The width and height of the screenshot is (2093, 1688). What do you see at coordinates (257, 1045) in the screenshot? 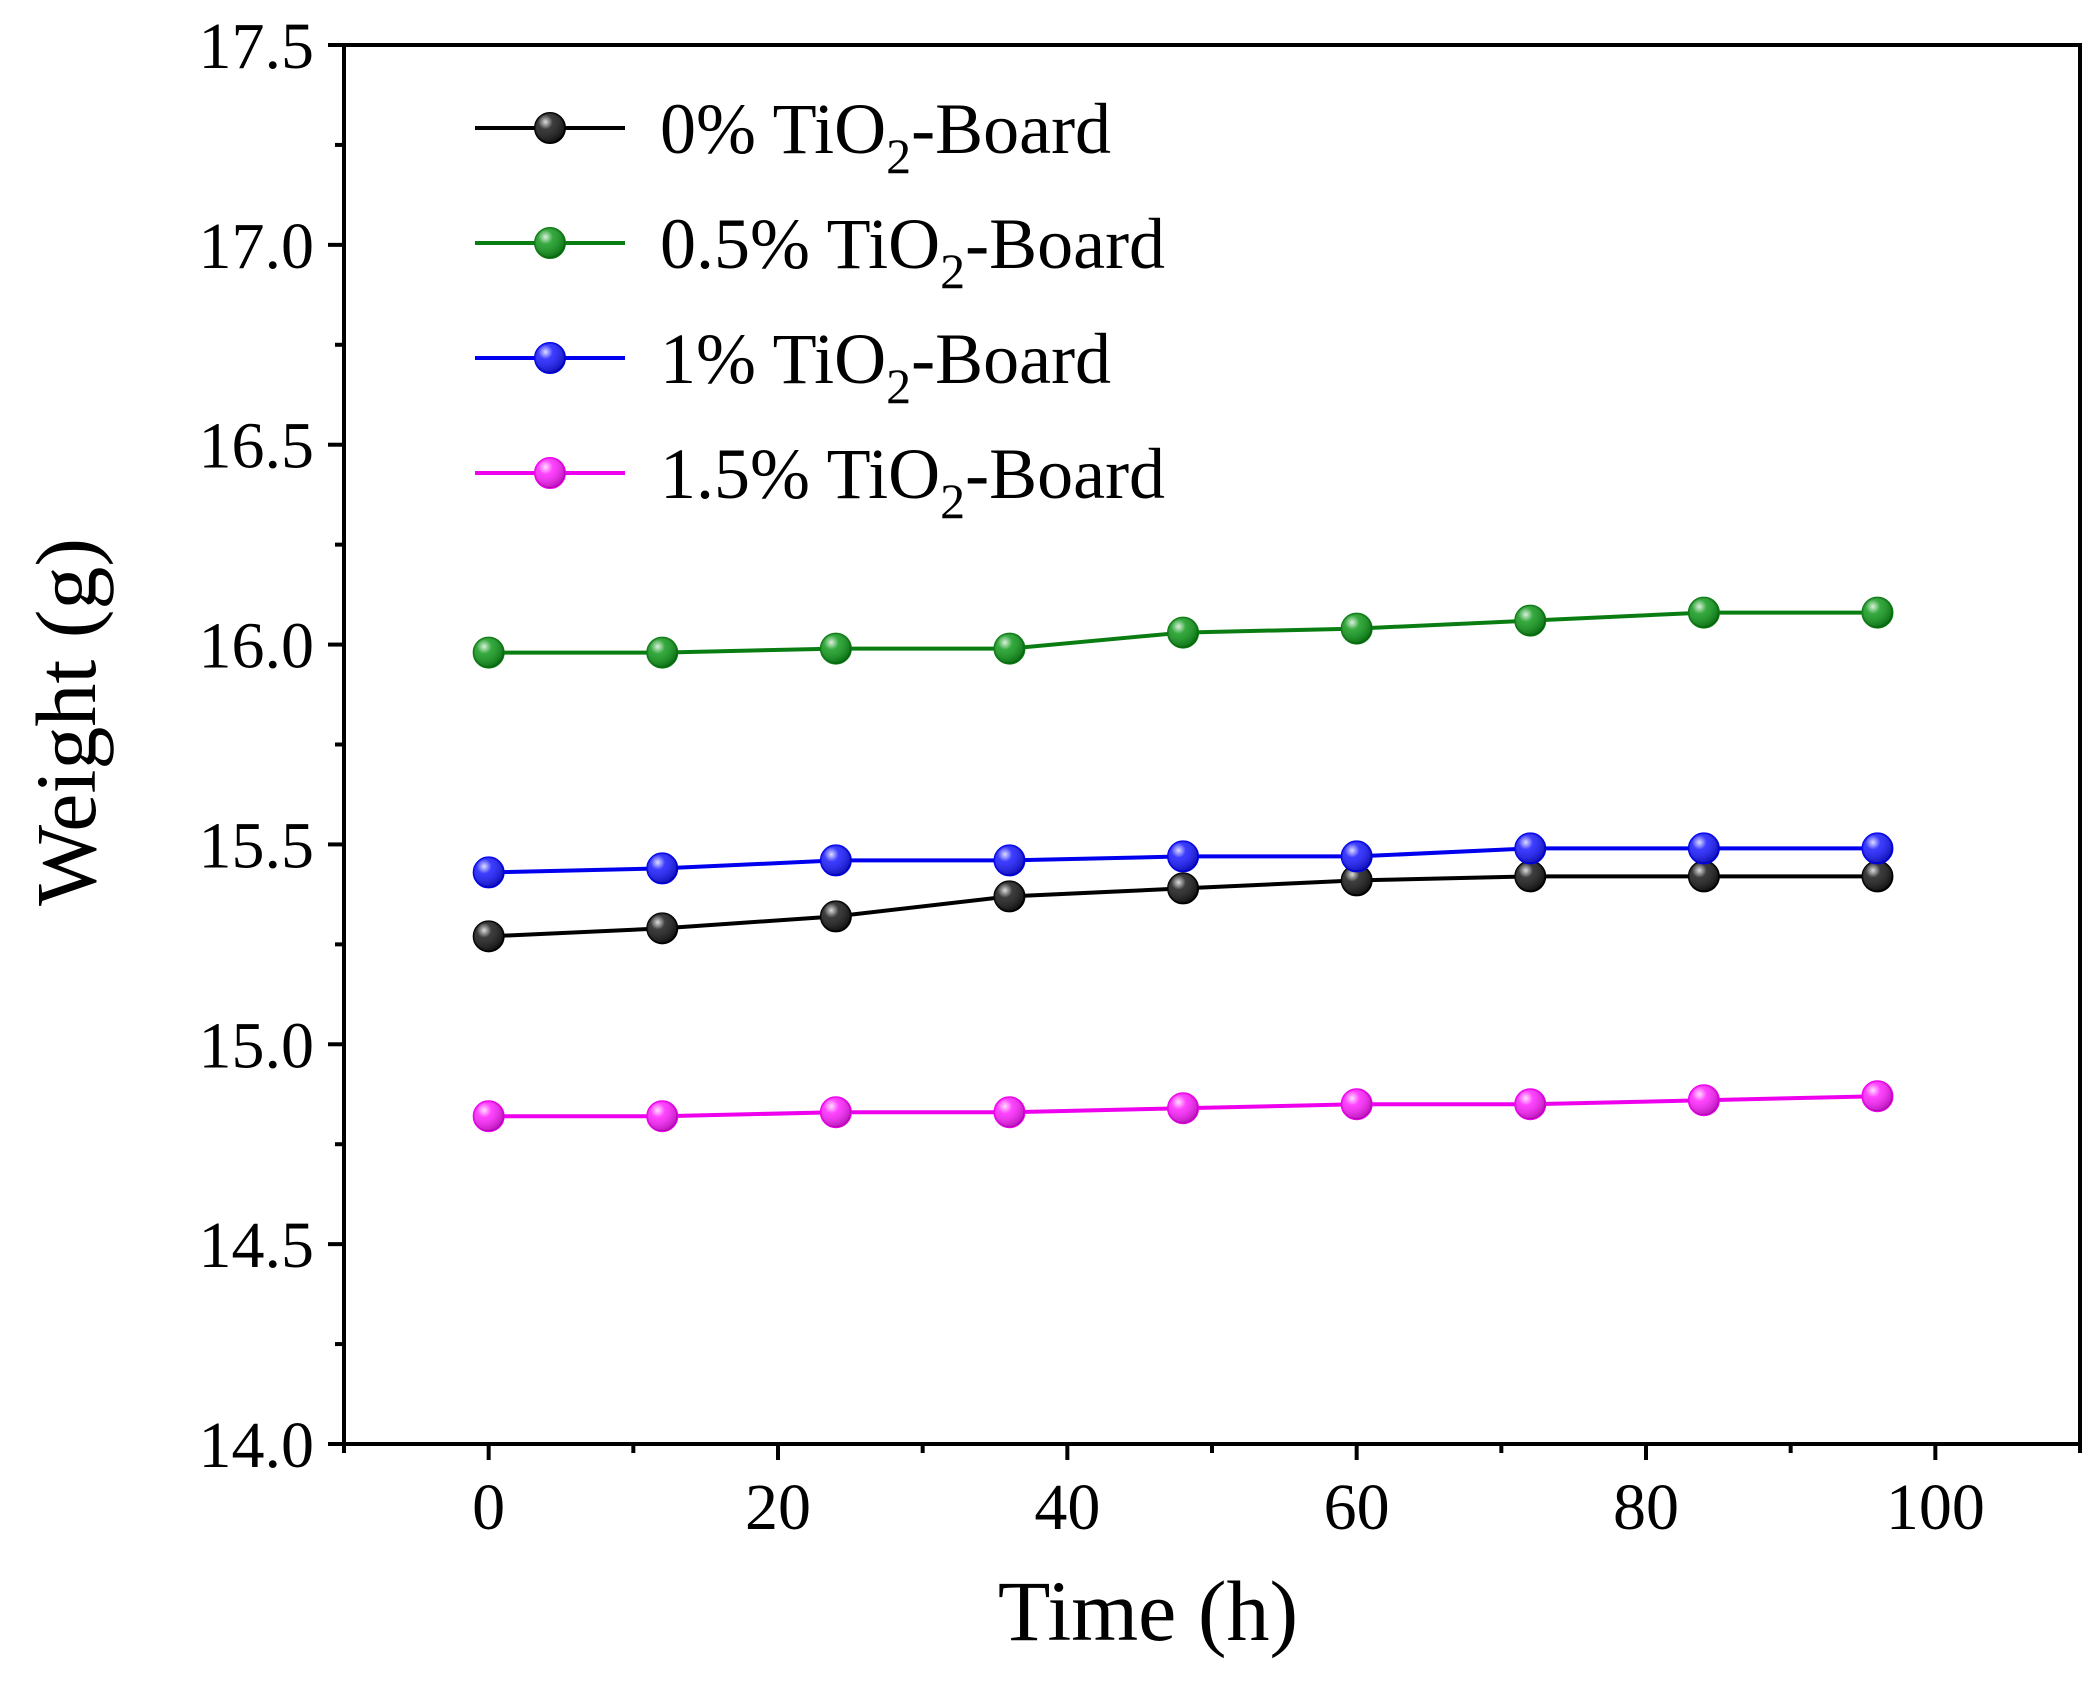
I see `y-tick-label: 15.0` at bounding box center [257, 1045].